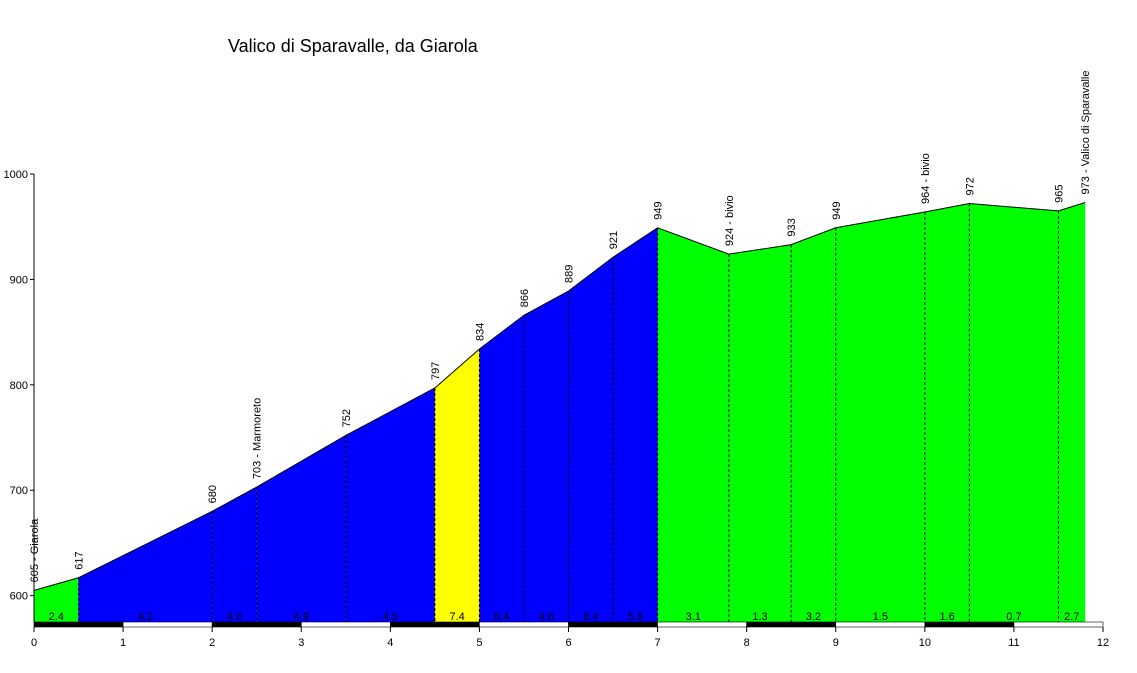 The width and height of the screenshot is (1137, 673). Describe the element at coordinates (35, 550) in the screenshot. I see `elevation-label-0: 605 - Giarola` at that location.